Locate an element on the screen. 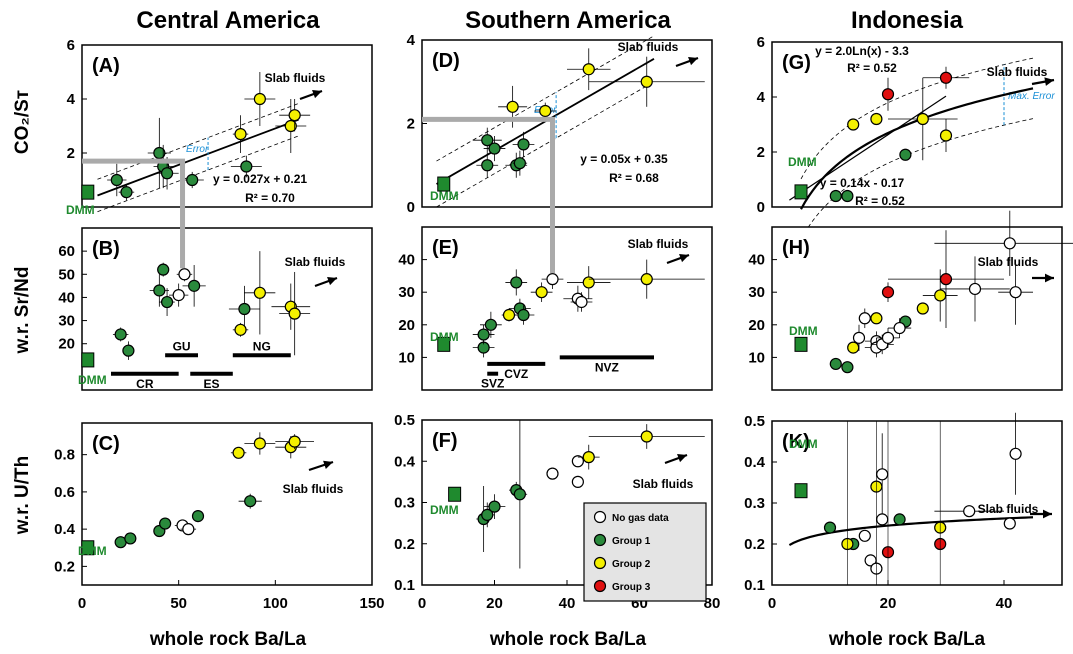  panel-a-error-label: Error is located at coordinates (197, 149).